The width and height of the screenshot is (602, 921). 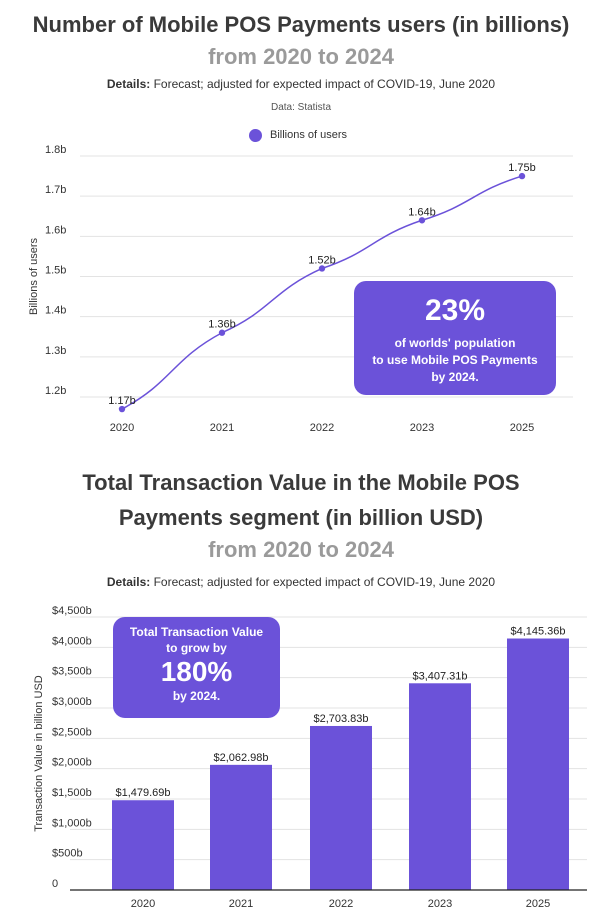 What do you see at coordinates (422, 212) in the screenshot?
I see `data-label: 1.64b` at bounding box center [422, 212].